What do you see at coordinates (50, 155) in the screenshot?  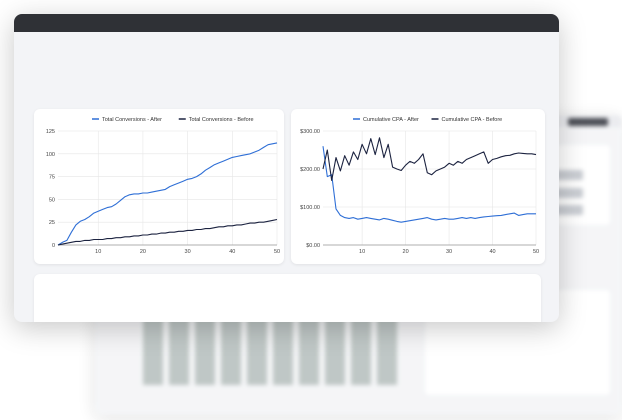 I see `y-tick-label: 100` at bounding box center [50, 155].